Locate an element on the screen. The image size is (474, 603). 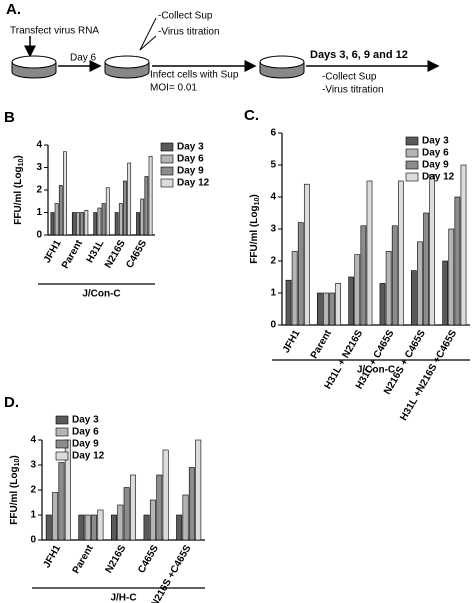
x-tick-label: H31L is located at coordinates (96, 251).